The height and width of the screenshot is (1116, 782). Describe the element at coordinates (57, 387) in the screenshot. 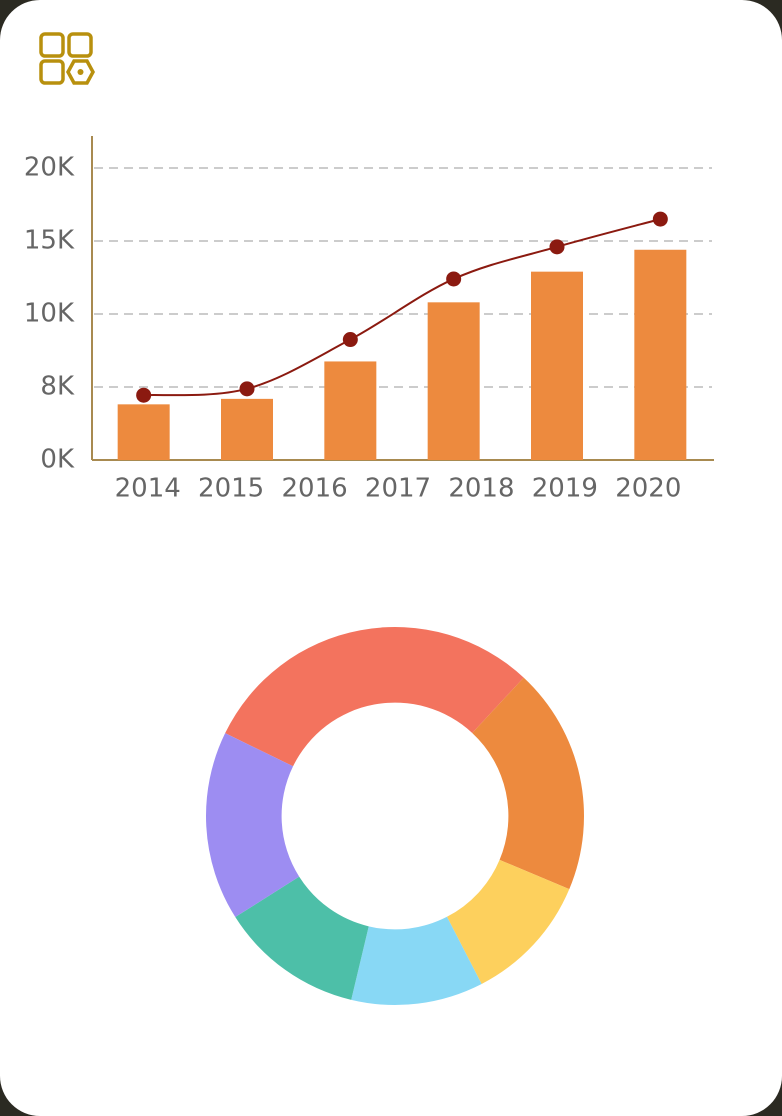

I see `y-tick-label: 8K` at that location.